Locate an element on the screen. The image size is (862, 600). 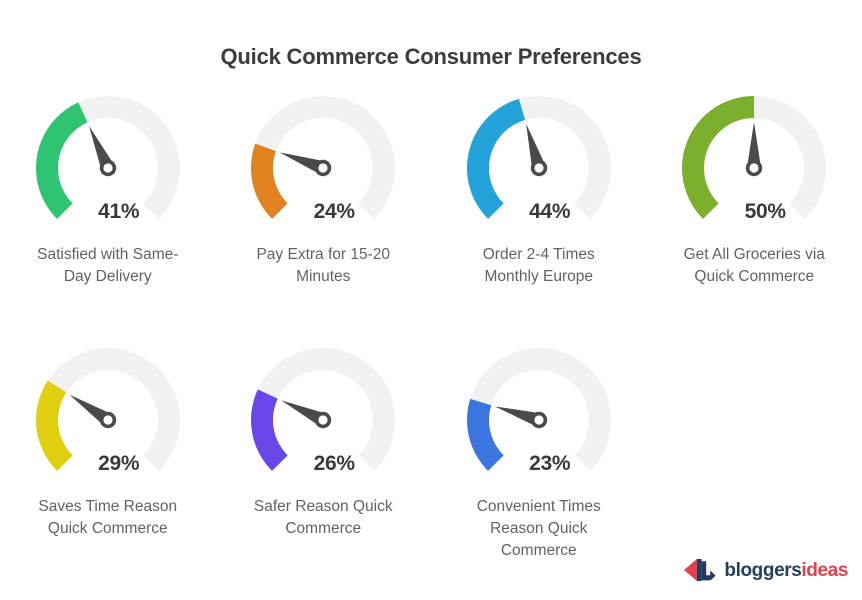
gauge-safer-reason-quick-commerce: 26% is located at coordinates (323, 408).